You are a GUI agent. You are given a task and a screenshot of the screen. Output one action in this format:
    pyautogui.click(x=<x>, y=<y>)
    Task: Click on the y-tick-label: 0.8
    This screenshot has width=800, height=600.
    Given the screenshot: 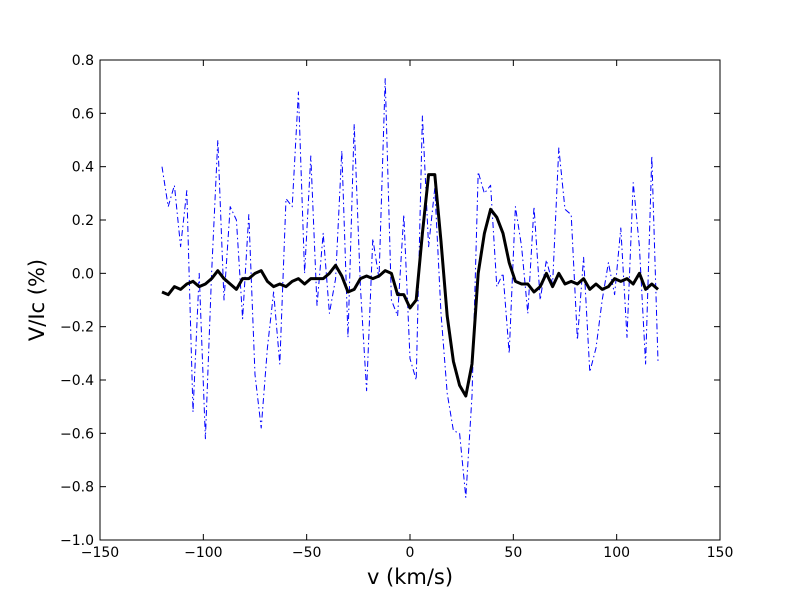 What is the action you would take?
    pyautogui.click(x=83, y=61)
    